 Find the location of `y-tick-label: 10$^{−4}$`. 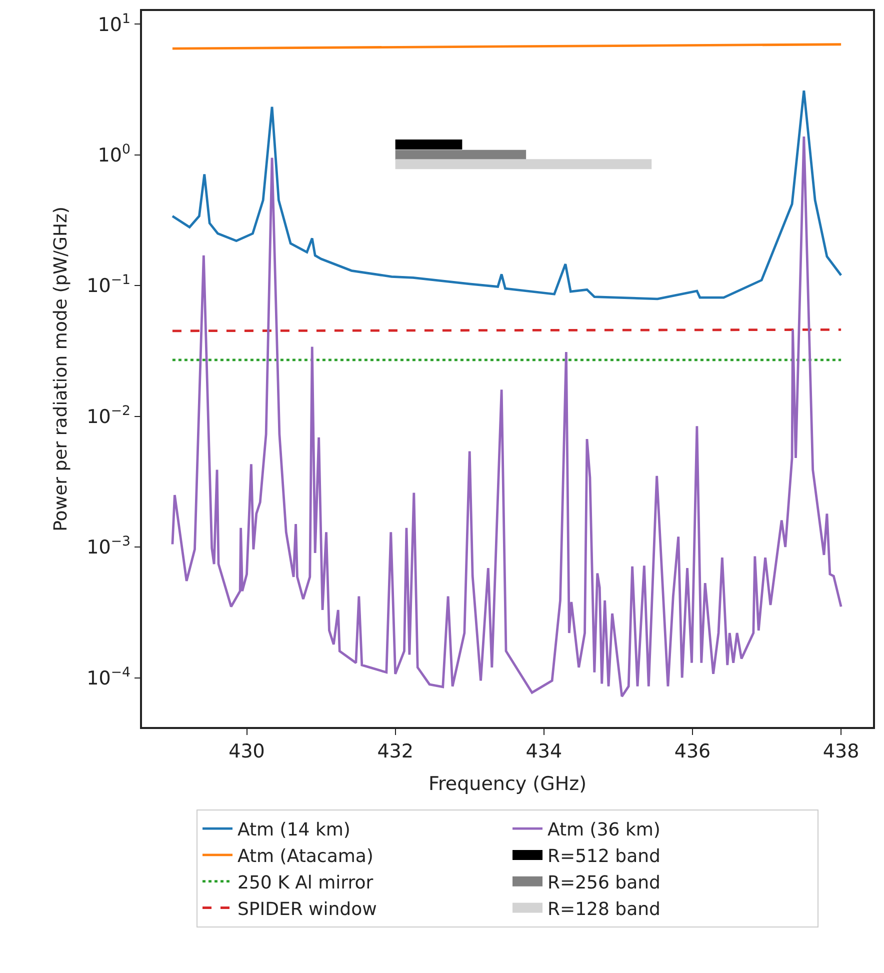

y-tick-label: 10$^{−4}$ is located at coordinates (108, 677).